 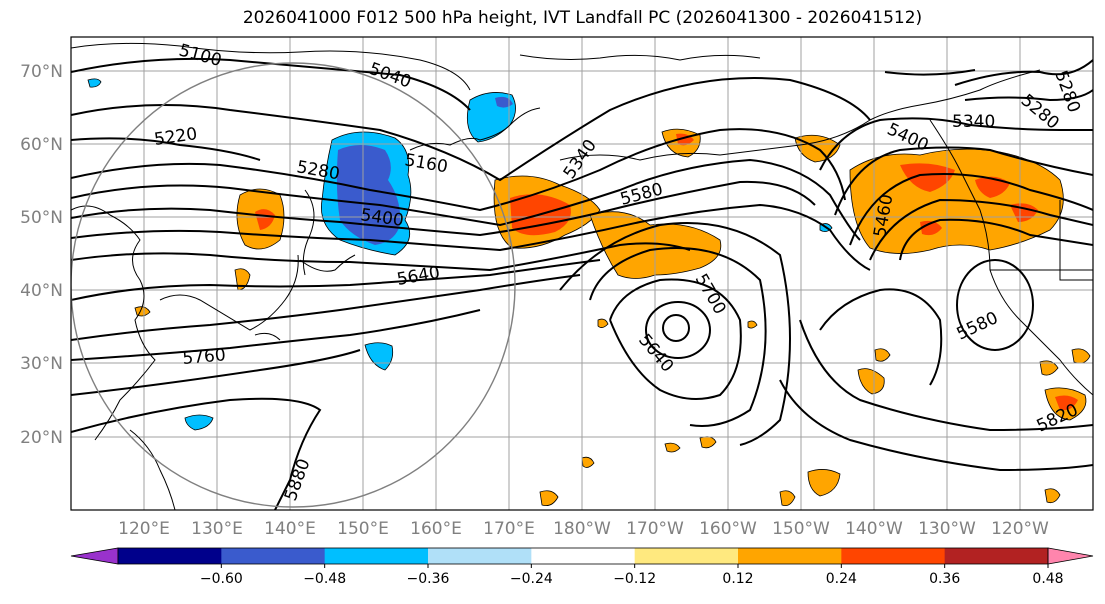 I want to click on lon-label: 170°E, so click(x=509, y=529).